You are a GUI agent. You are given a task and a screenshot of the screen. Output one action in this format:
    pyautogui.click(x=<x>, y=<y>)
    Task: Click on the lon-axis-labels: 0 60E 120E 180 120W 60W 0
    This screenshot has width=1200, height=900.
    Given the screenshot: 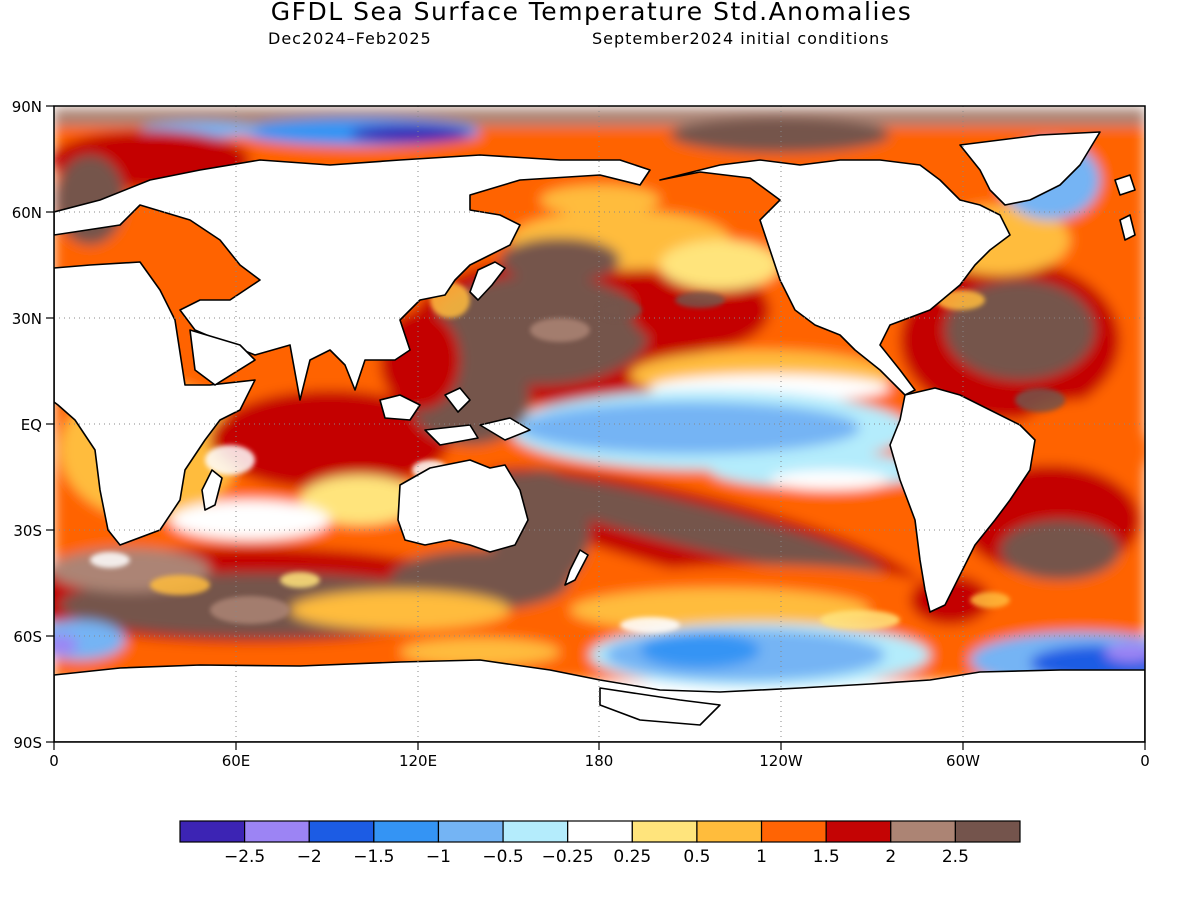 What is the action you would take?
    pyautogui.click(x=599, y=761)
    